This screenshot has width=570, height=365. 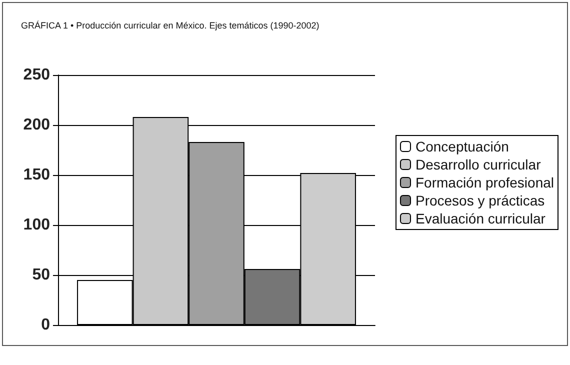 I want to click on y-tick-label: 250, so click(x=36, y=75).